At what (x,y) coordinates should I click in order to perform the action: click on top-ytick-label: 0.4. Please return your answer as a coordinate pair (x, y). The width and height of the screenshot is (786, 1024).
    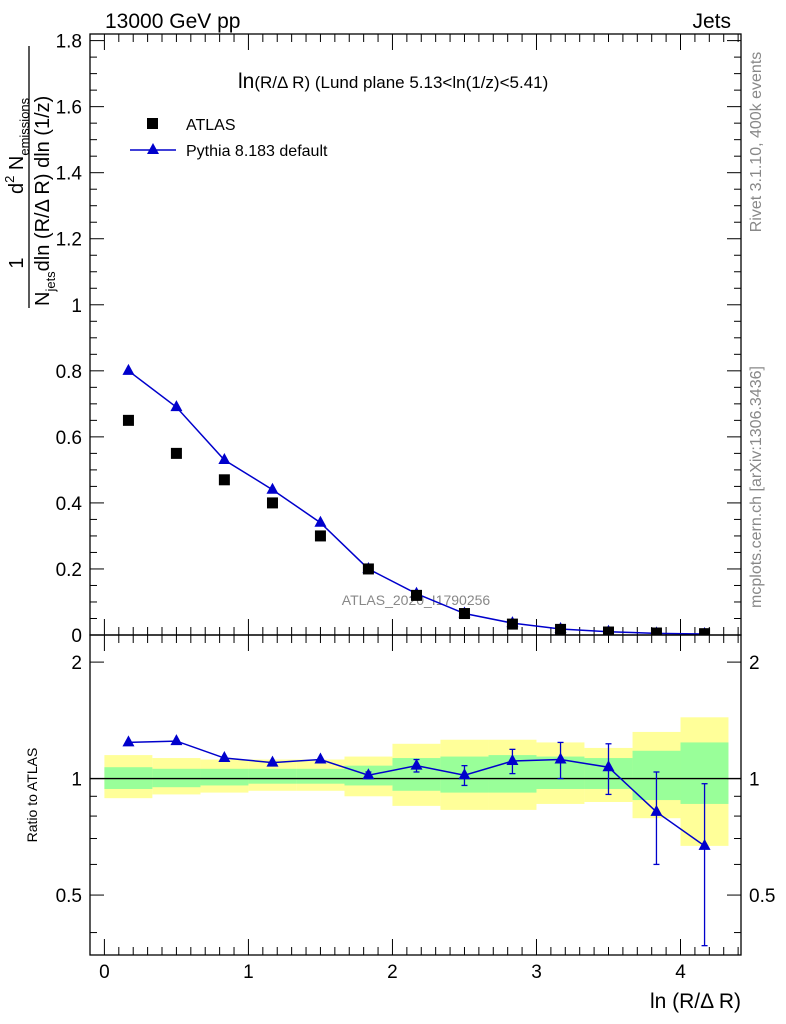
    Looking at the image, I should click on (69, 504).